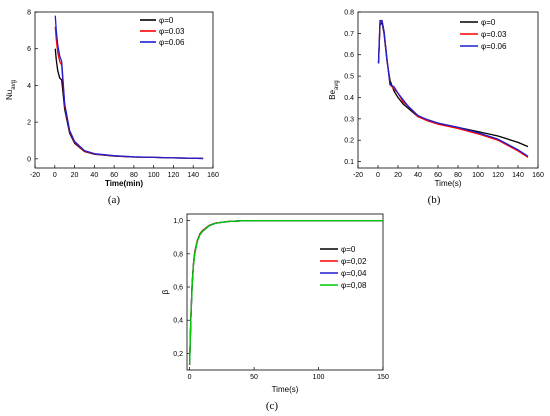  I want to click on x-axis-label: Time(min), so click(124, 183).